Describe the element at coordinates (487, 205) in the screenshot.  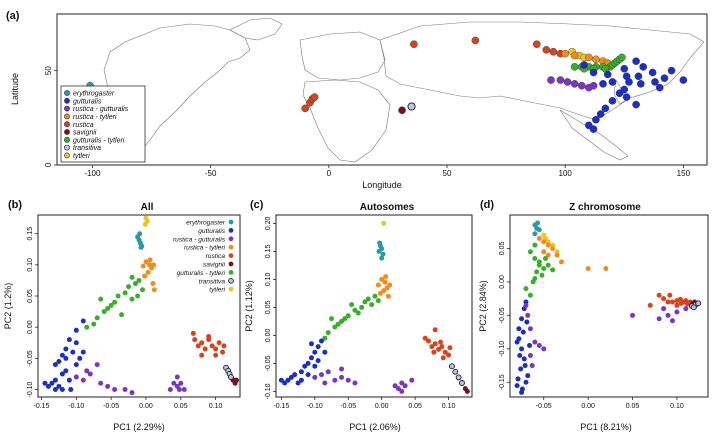
I see `panel-d-label: (d)` at that location.